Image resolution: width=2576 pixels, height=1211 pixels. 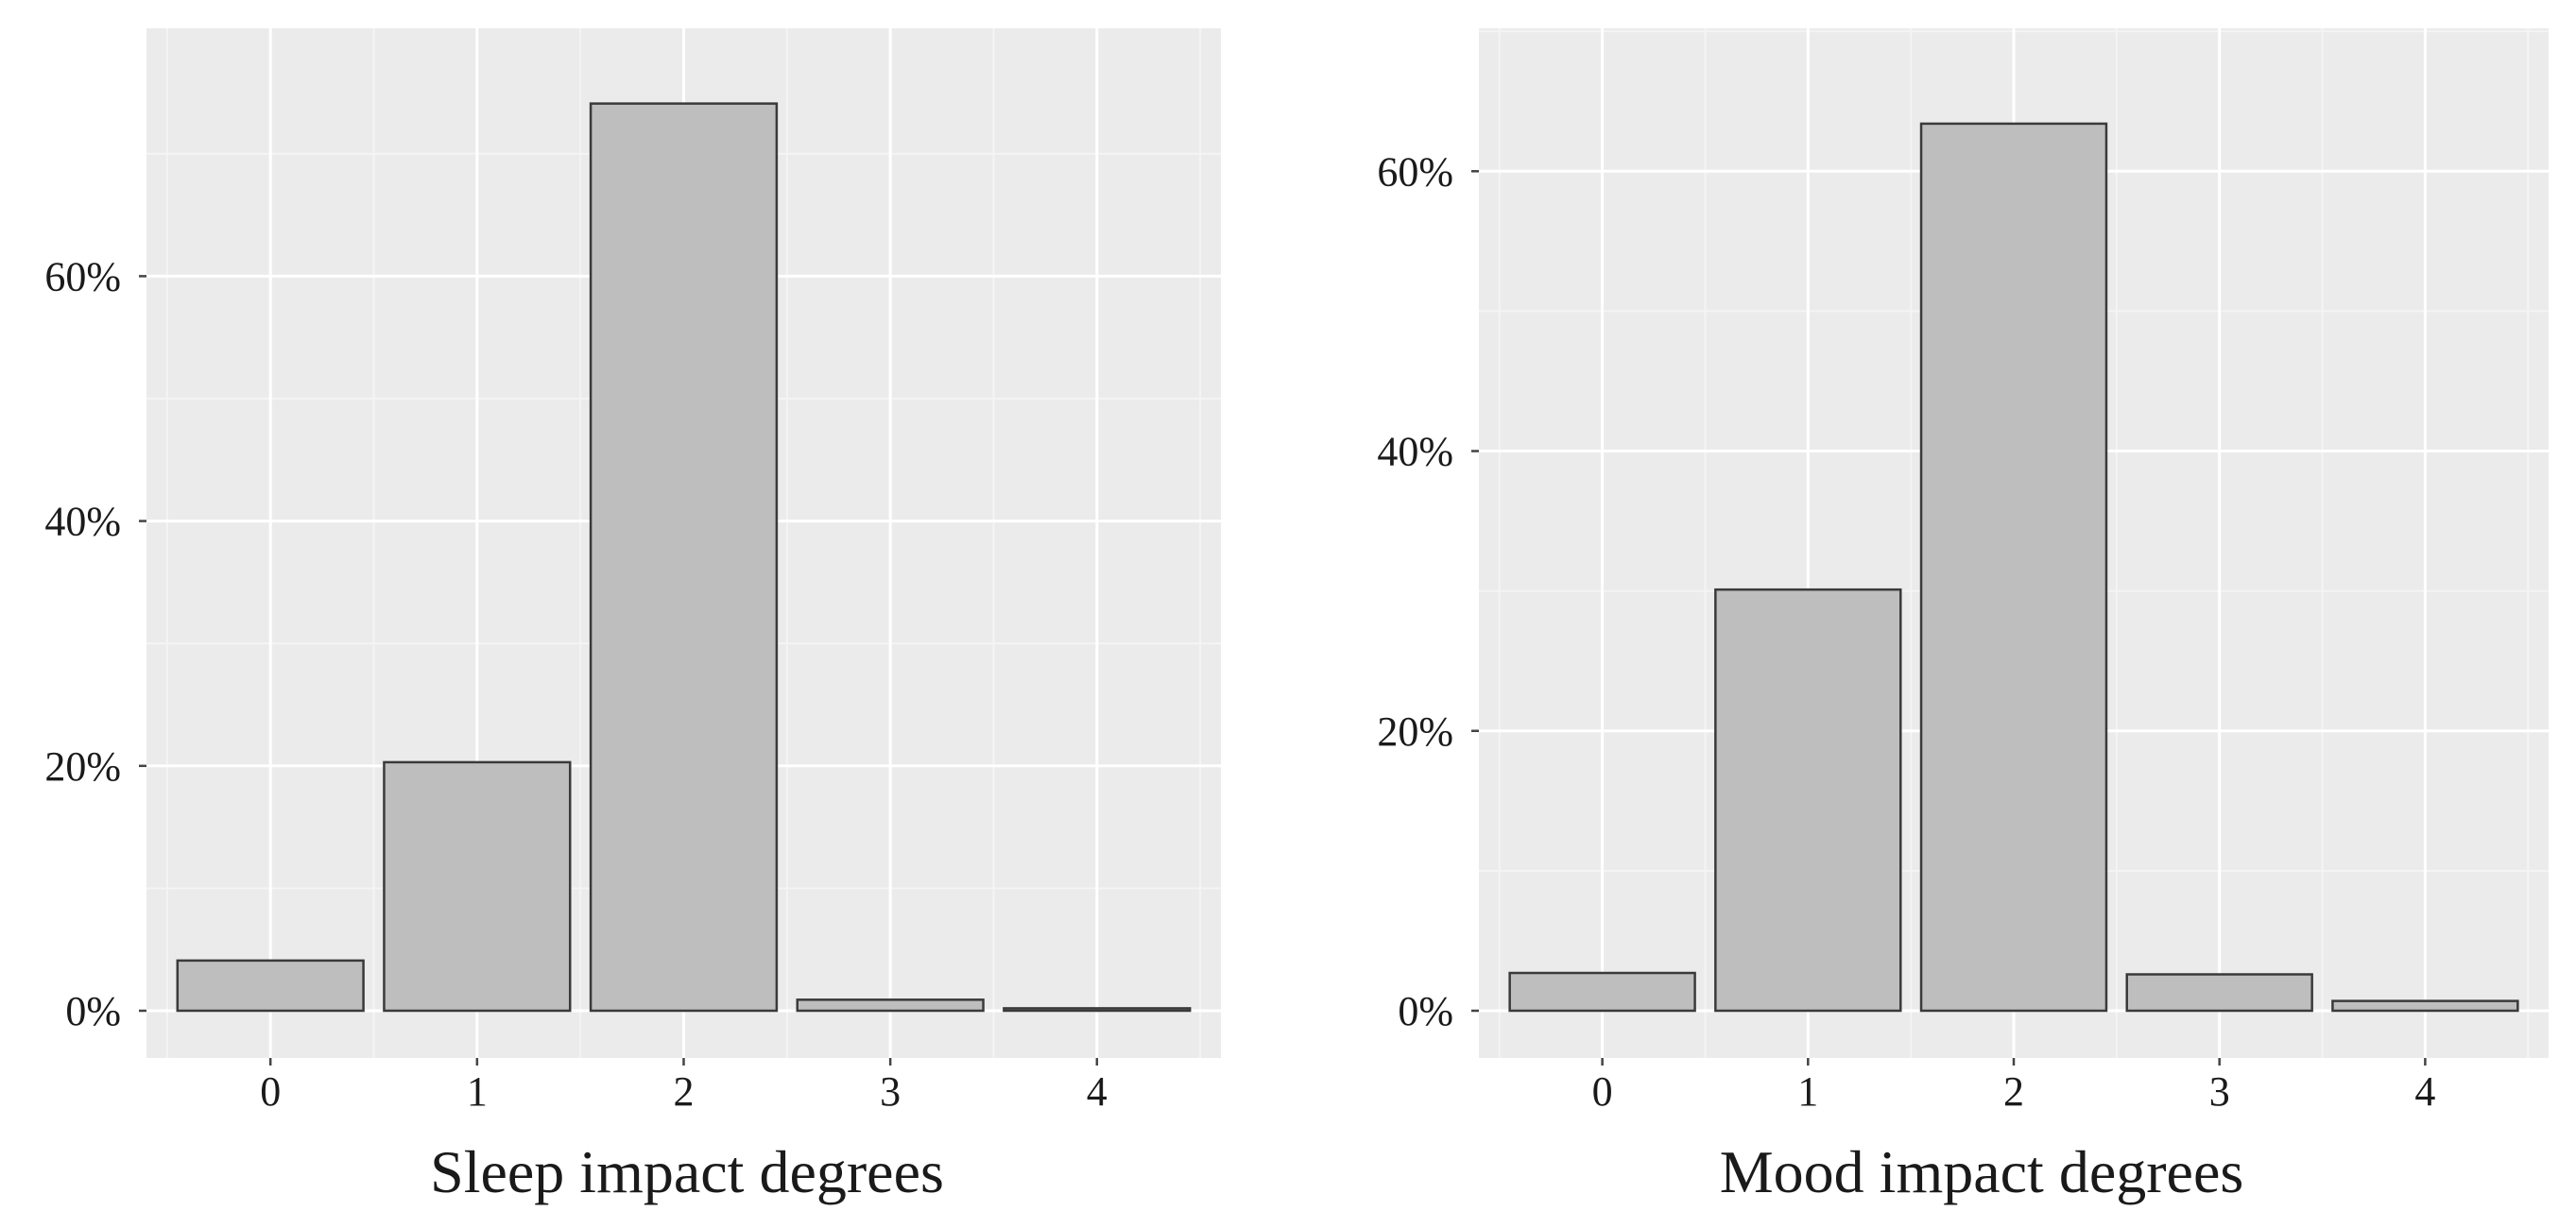 What do you see at coordinates (82, 766) in the screenshot?
I see `sleep-y-tick-label: 20%` at bounding box center [82, 766].